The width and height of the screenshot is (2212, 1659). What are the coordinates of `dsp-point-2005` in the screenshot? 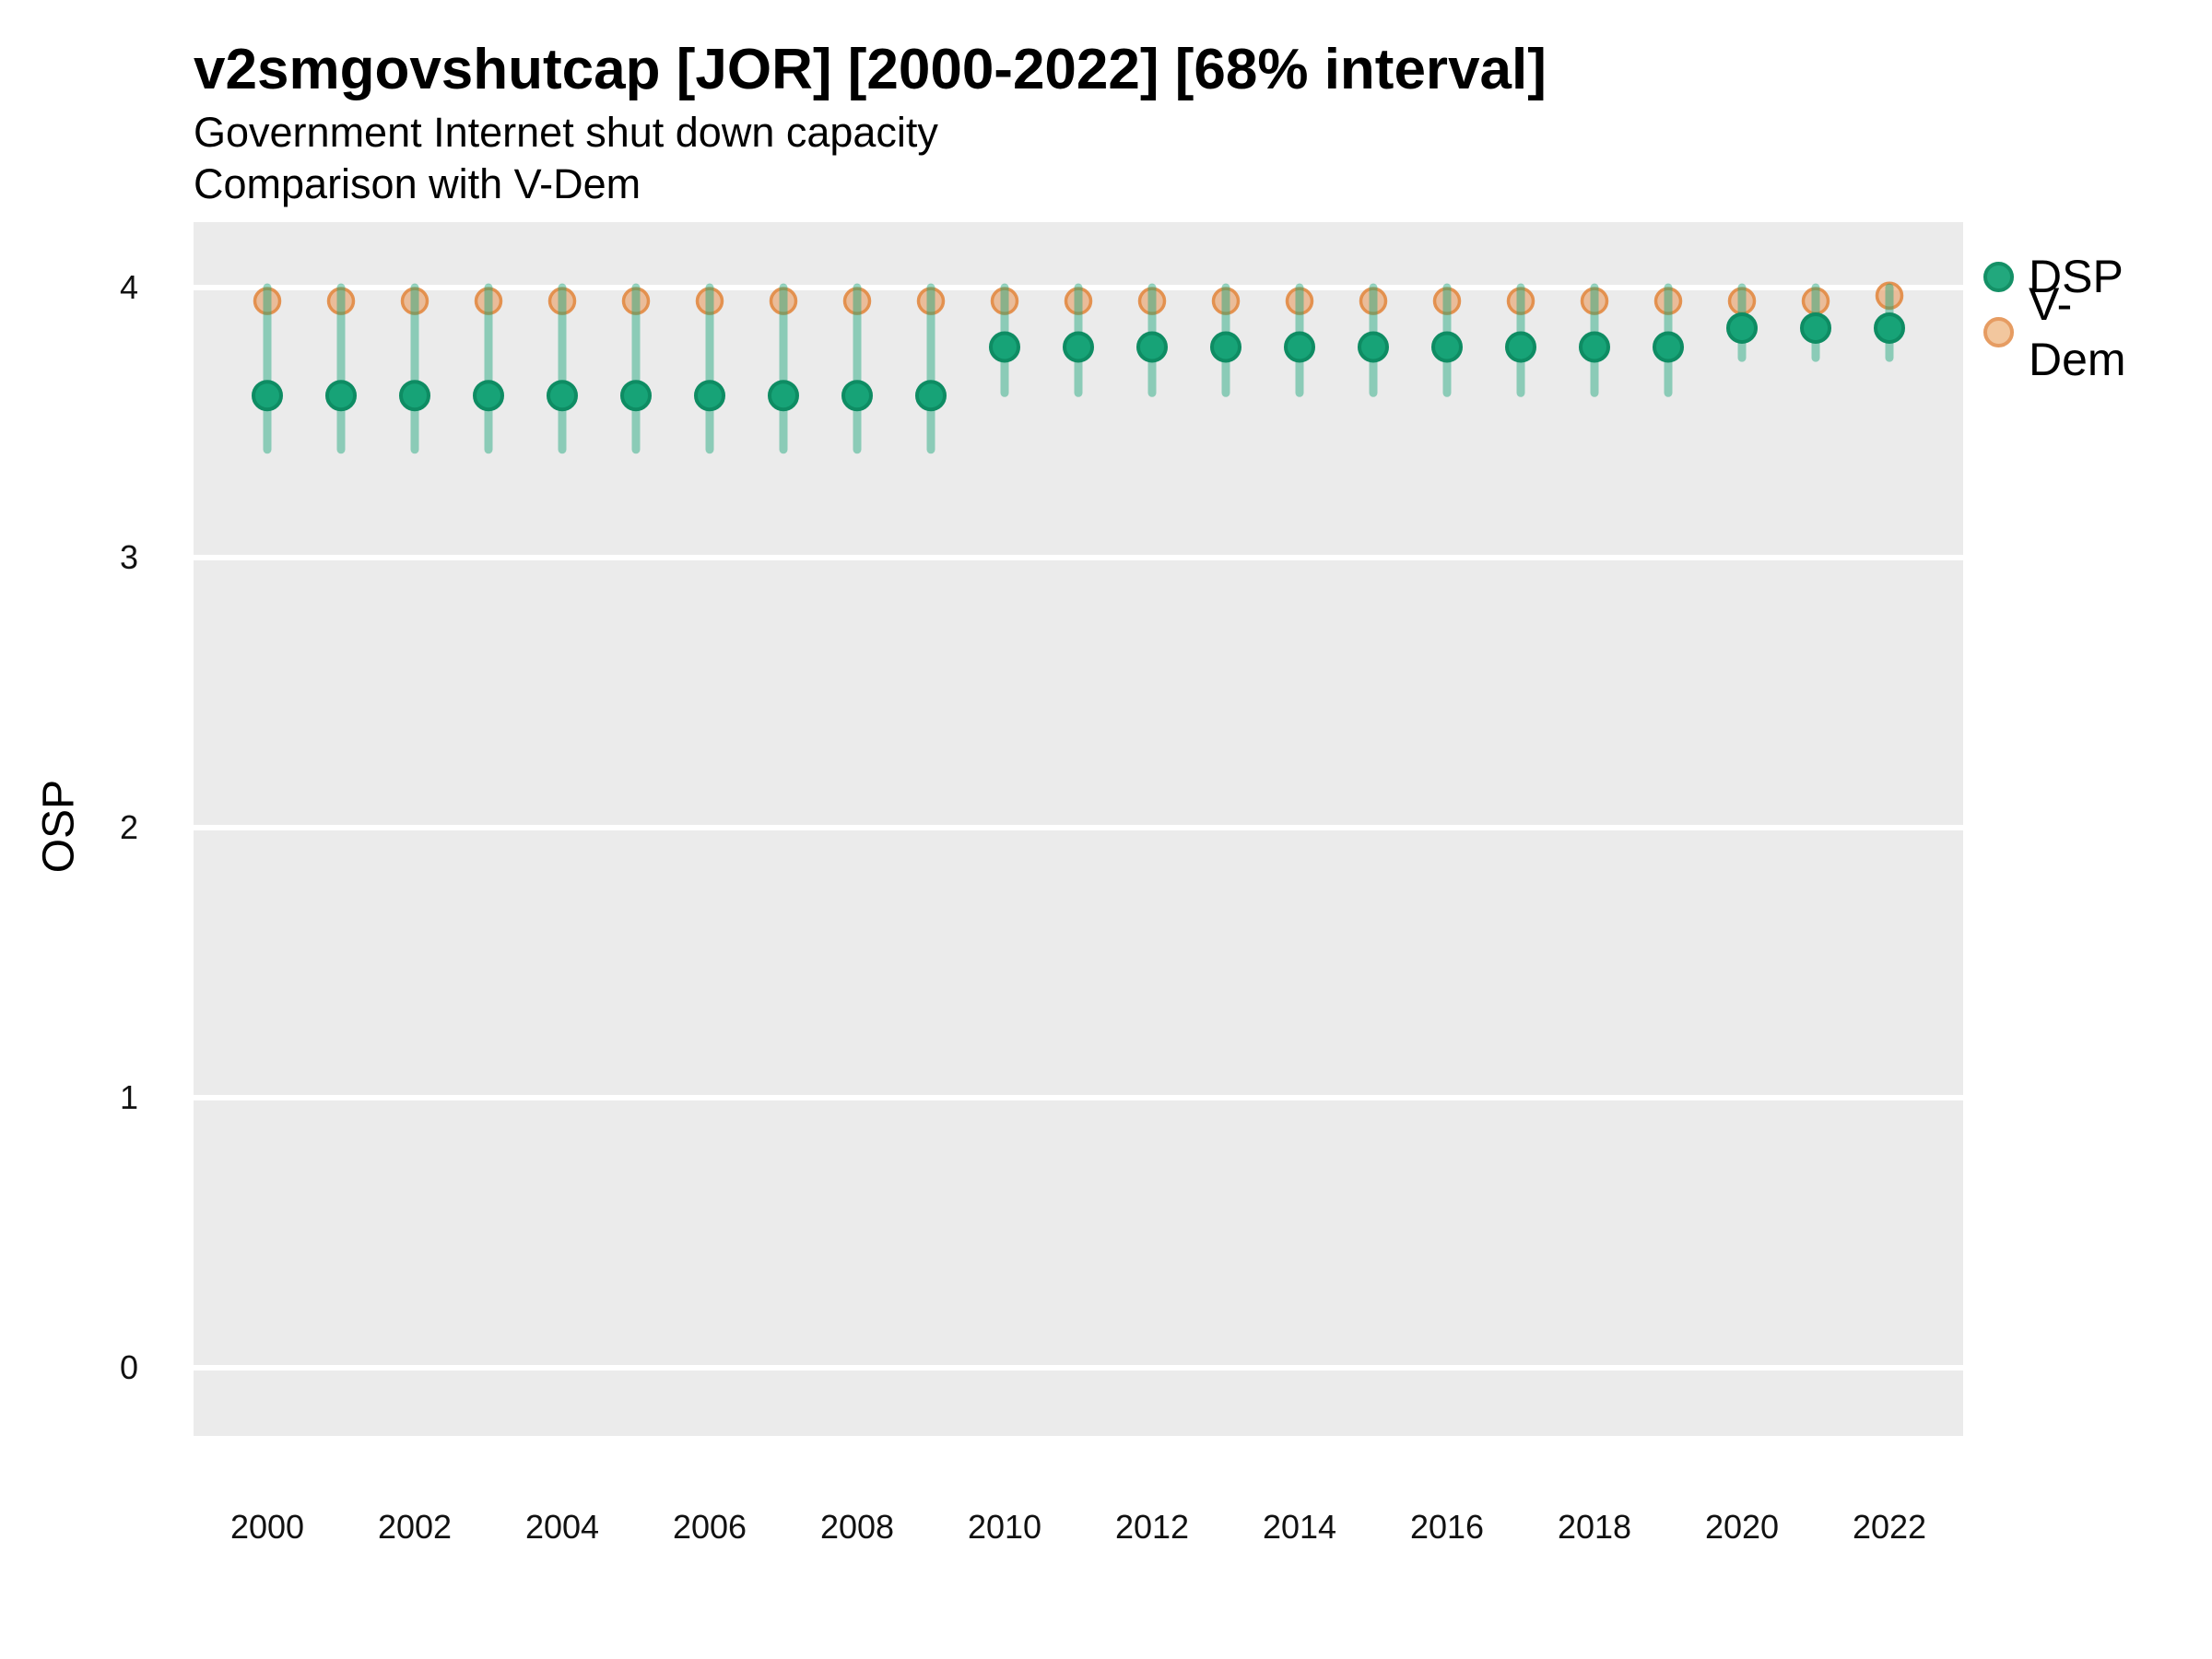 It's located at (636, 396).